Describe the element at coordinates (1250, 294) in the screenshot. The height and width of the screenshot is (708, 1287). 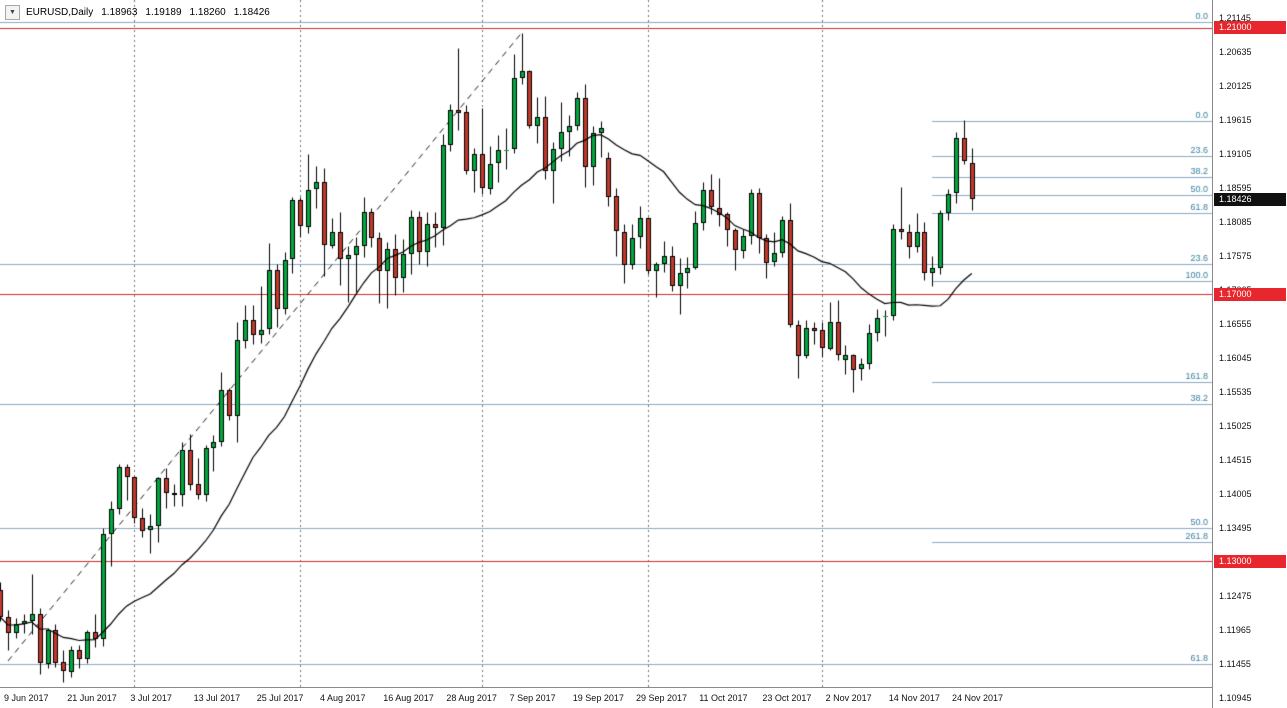
I see `hline-price-tag: 1.17000` at that location.